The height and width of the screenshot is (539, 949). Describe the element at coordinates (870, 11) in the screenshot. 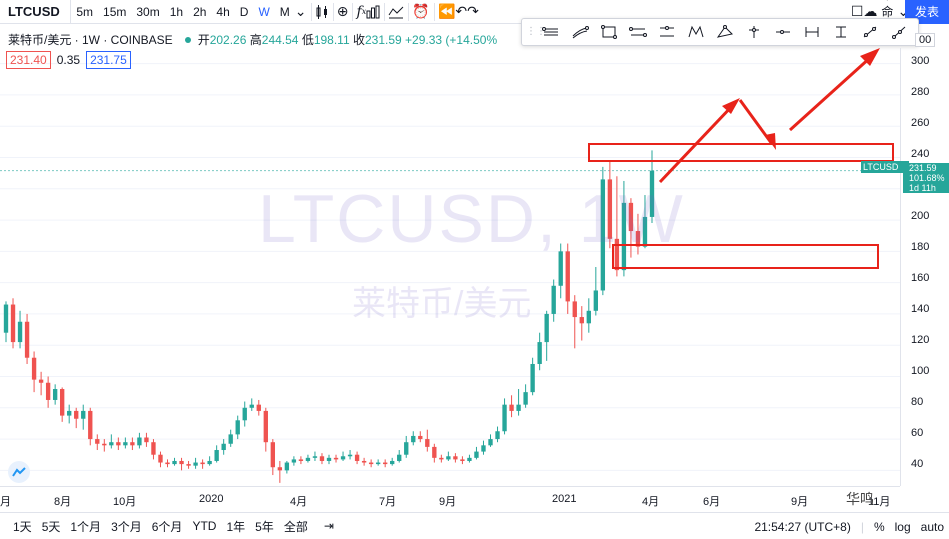

I see `cloud-icon: ☁` at that location.